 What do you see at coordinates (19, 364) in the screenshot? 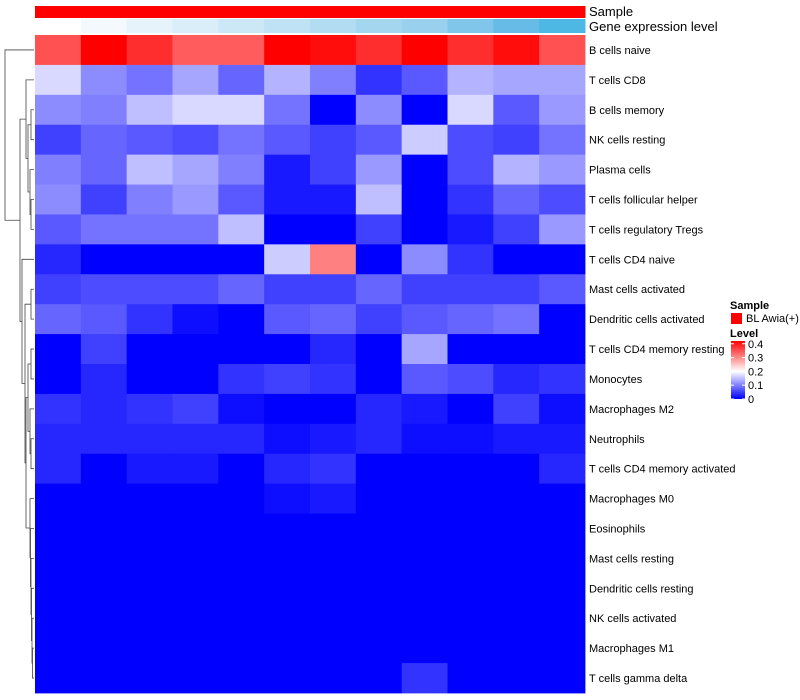
I see `row-dendrogram` at bounding box center [19, 364].